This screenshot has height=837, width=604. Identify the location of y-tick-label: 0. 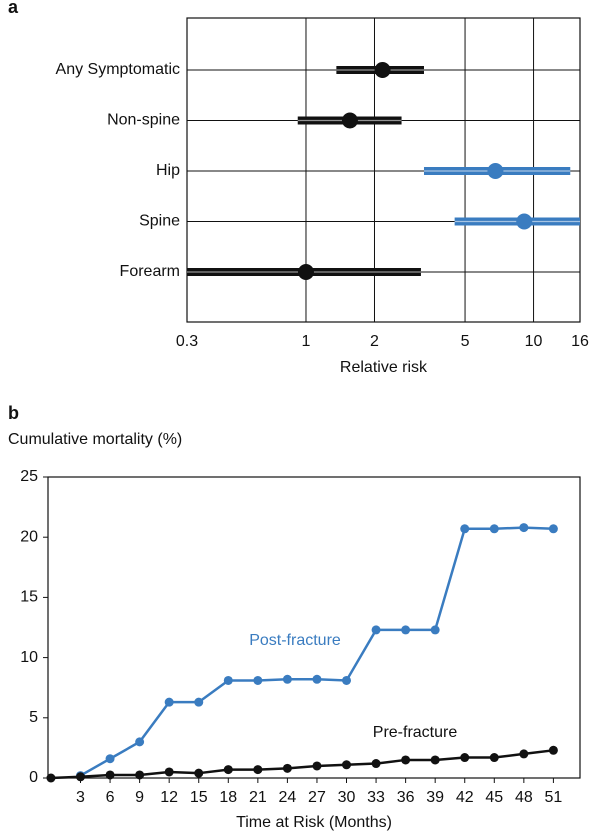
(33, 777).